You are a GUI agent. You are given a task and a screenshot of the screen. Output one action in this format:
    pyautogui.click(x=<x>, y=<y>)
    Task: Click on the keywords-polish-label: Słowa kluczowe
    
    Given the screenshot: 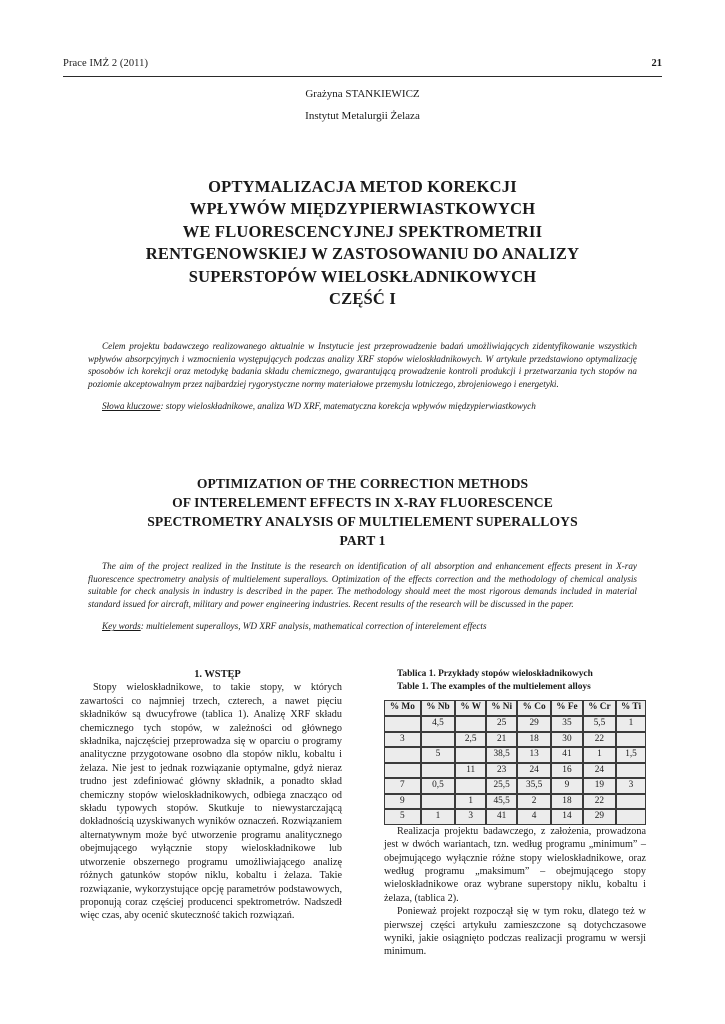 What is the action you would take?
    pyautogui.click(x=131, y=406)
    